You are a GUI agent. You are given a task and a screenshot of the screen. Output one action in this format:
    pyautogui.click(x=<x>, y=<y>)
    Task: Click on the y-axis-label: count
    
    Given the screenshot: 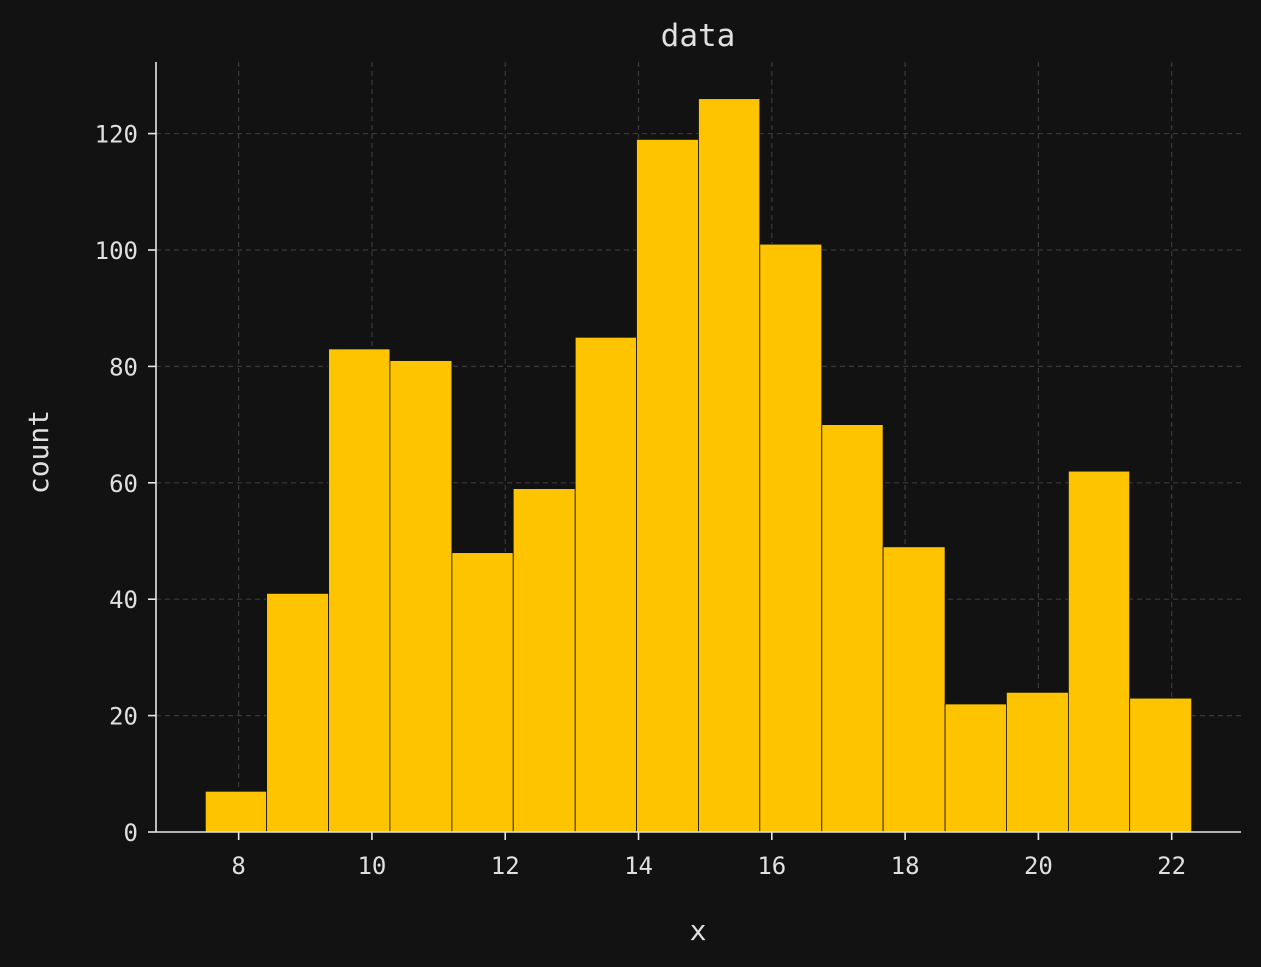 What is the action you would take?
    pyautogui.click(x=38, y=452)
    